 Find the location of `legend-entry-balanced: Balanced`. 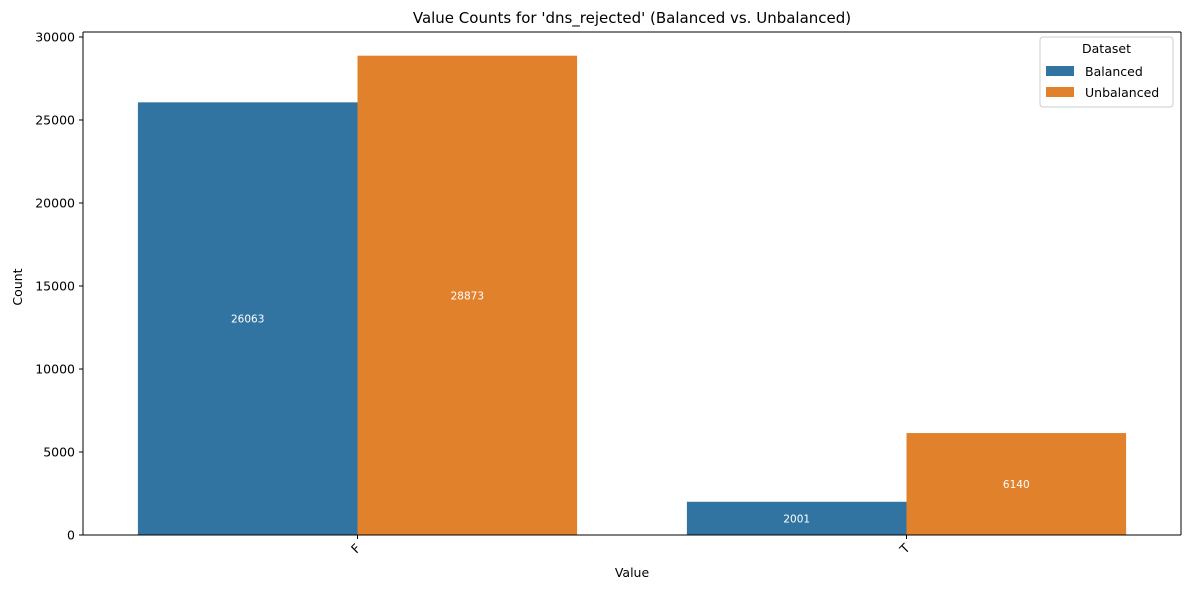

legend-entry-balanced: Balanced is located at coordinates (1114, 71).